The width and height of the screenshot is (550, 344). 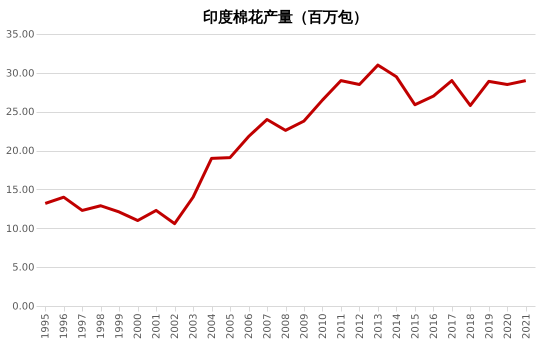 What do you see at coordinates (397, 326) in the screenshot?
I see `x-tick-label: 2014` at bounding box center [397, 326].